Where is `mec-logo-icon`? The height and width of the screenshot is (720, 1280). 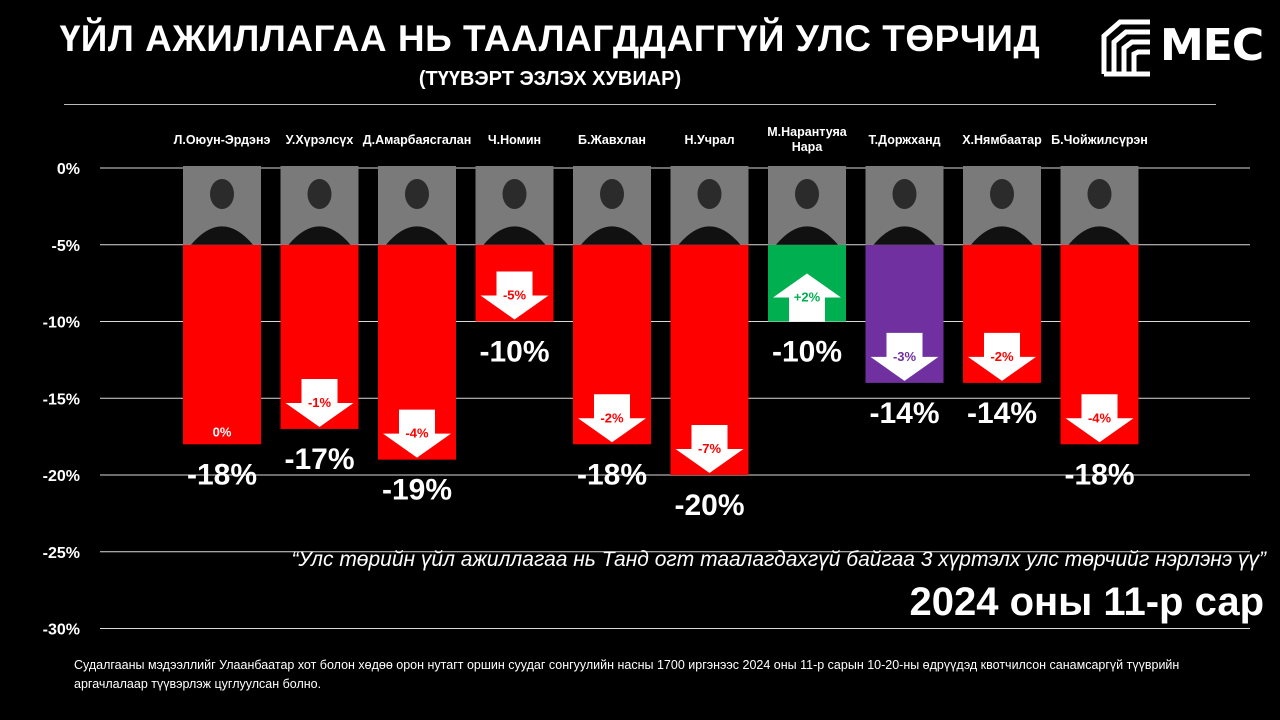 mec-logo-icon is located at coordinates (1125, 48).